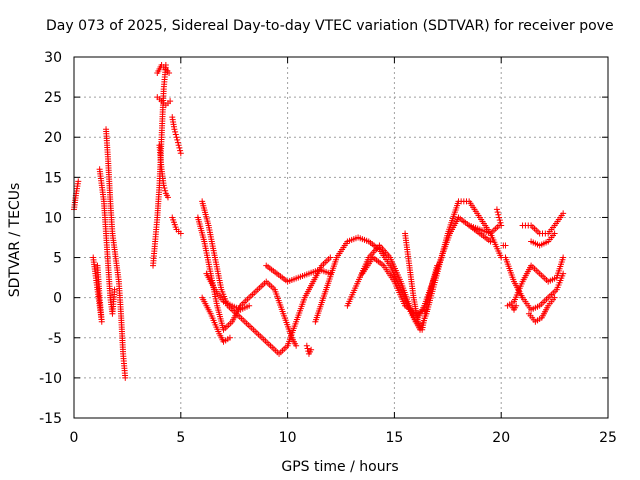  I want to click on series-arc-4d, so click(216, 319).